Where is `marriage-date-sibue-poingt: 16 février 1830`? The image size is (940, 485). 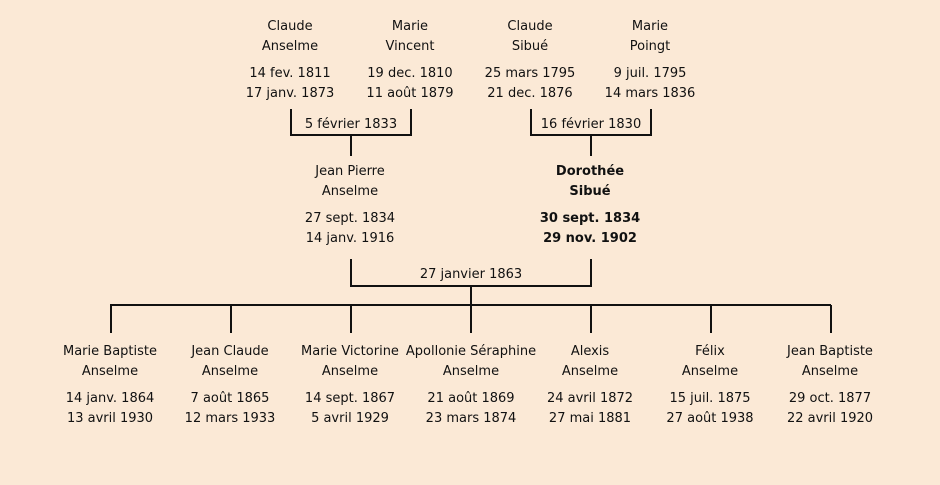 marriage-date-sibue-poingt: 16 février 1830 is located at coordinates (591, 124).